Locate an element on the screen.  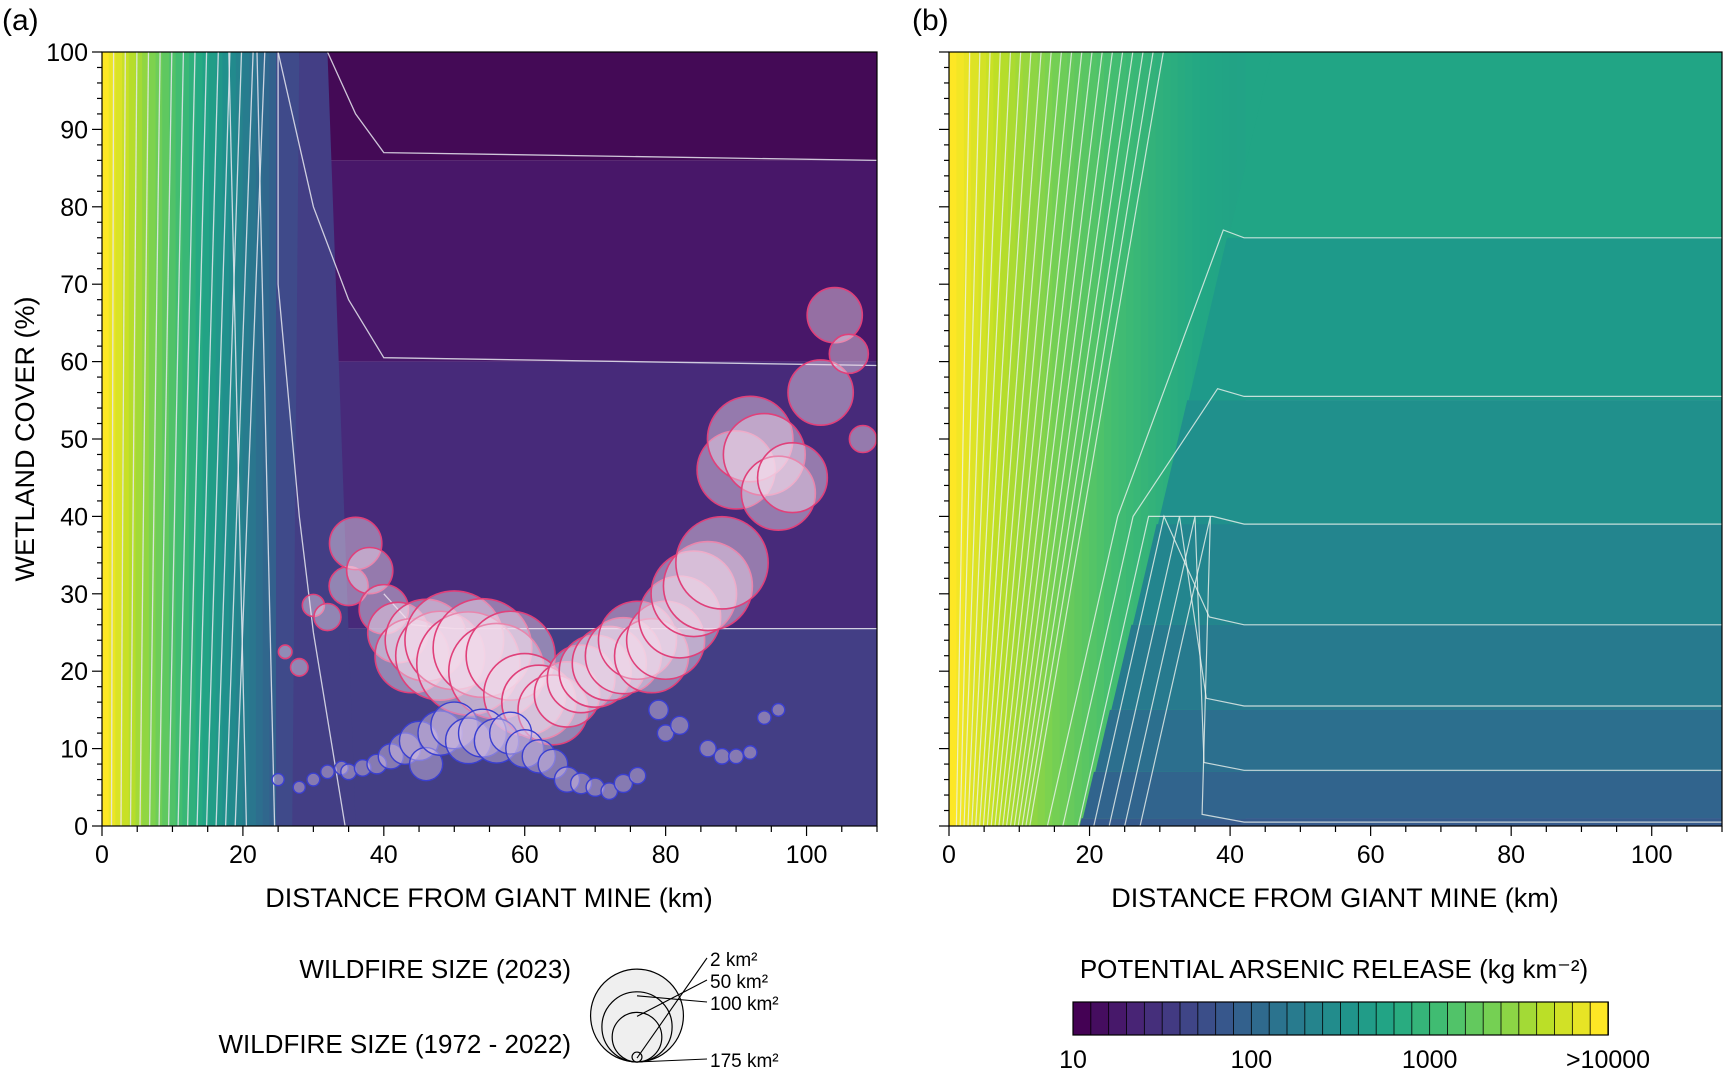
panel-b-x-label: DISTANCE FROM GIANT MINE (km) is located at coordinates (1335, 898).